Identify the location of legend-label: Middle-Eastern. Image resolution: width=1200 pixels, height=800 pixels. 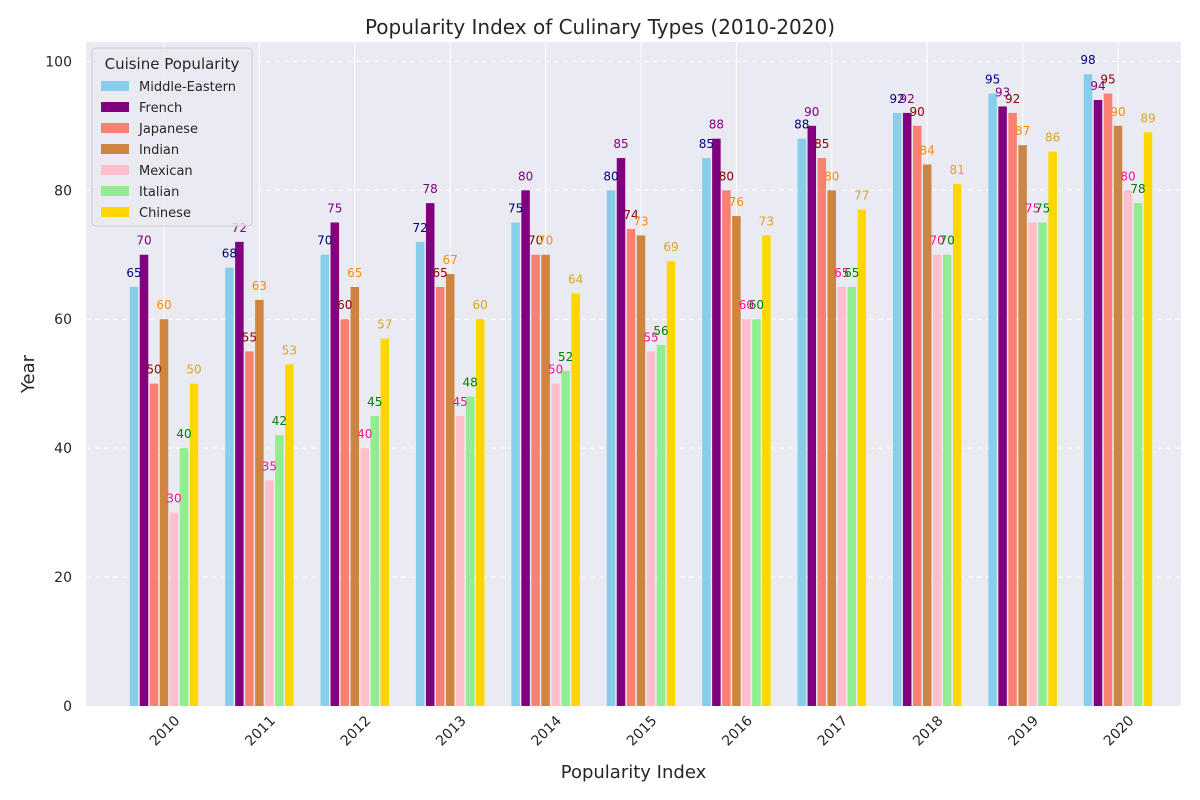
(187, 87).